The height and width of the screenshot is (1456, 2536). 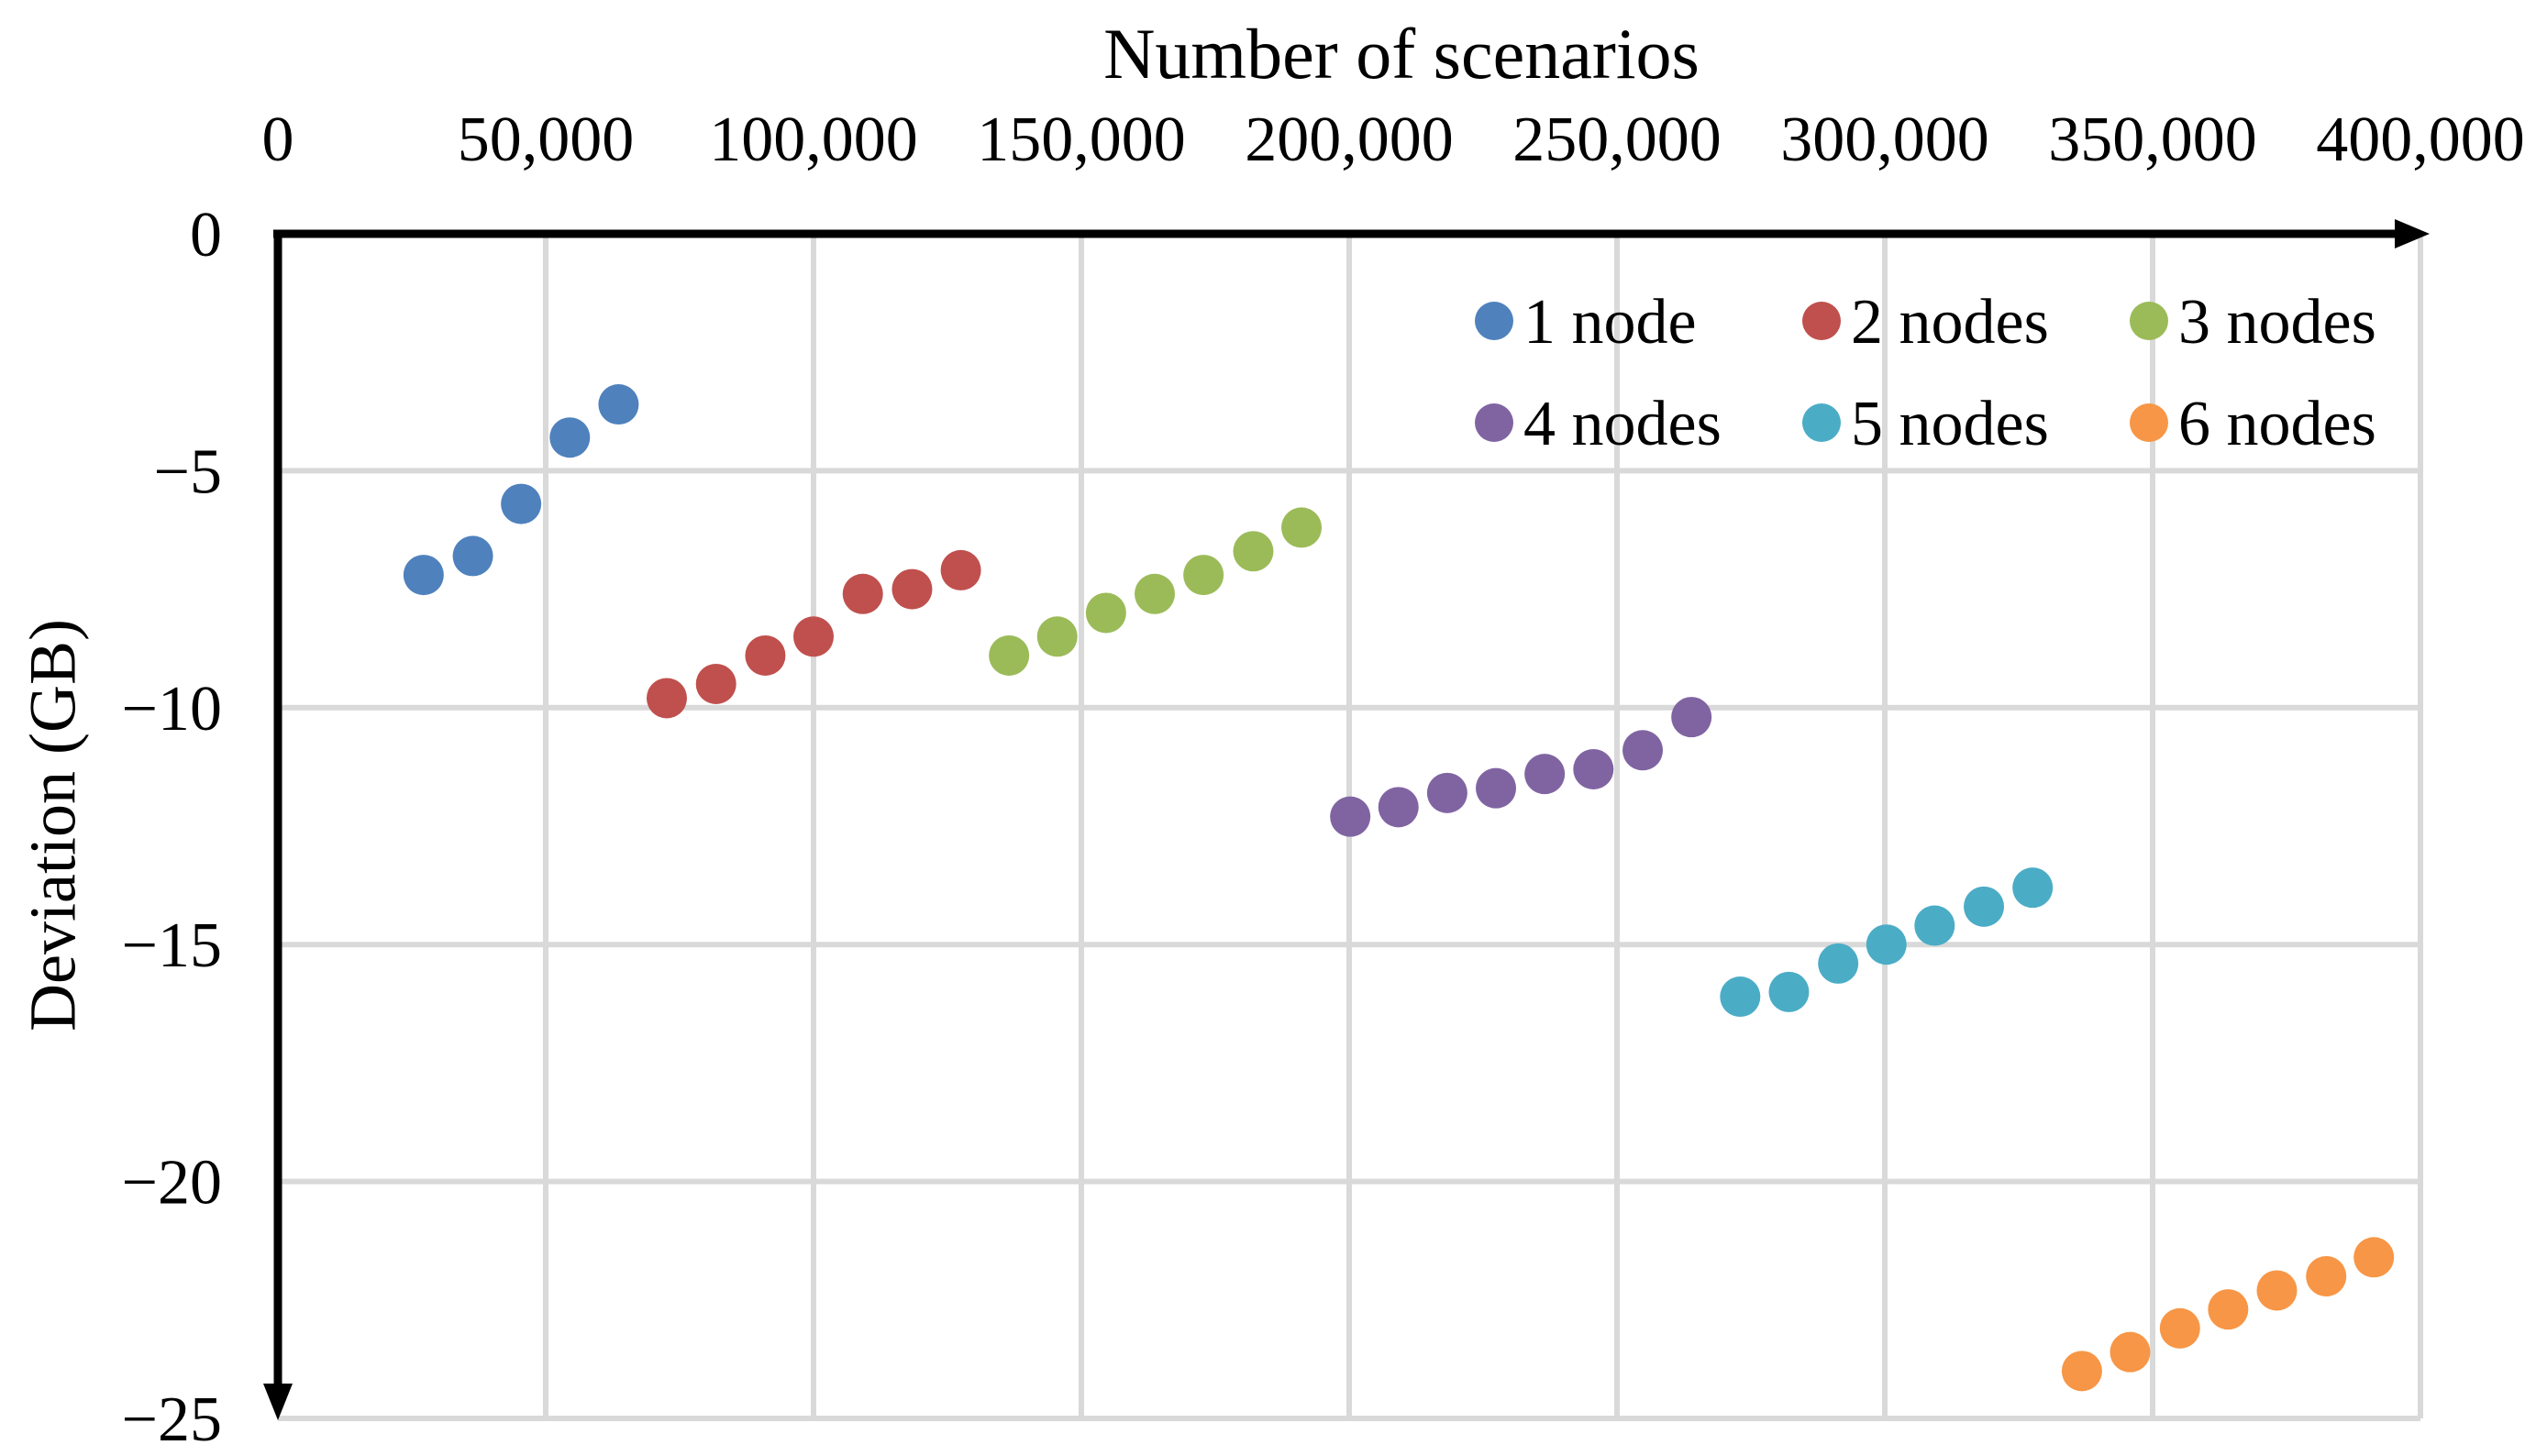 I want to click on legend-item: 1 node, so click(x=1586, y=322).